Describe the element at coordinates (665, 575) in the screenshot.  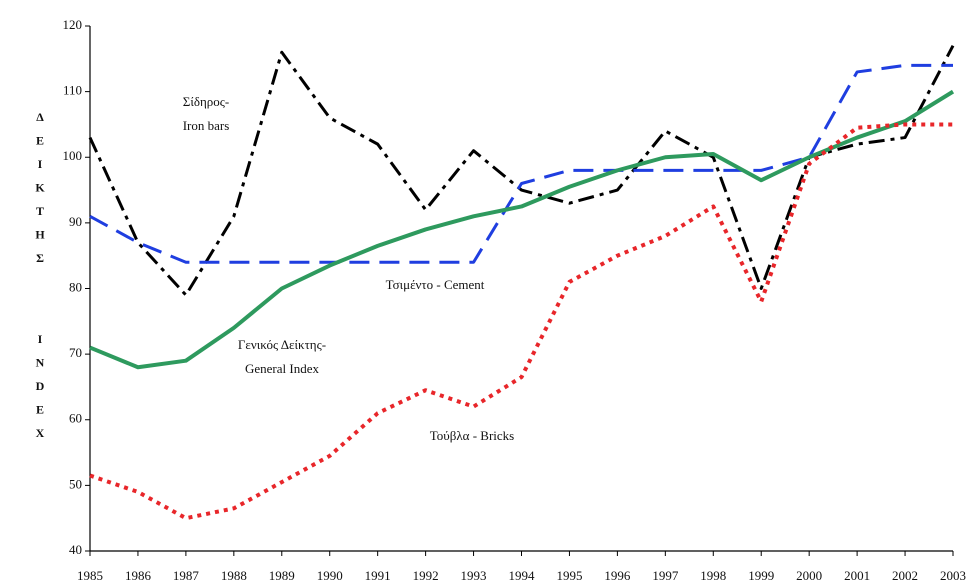
I see `x-tick-label: 1997` at that location.